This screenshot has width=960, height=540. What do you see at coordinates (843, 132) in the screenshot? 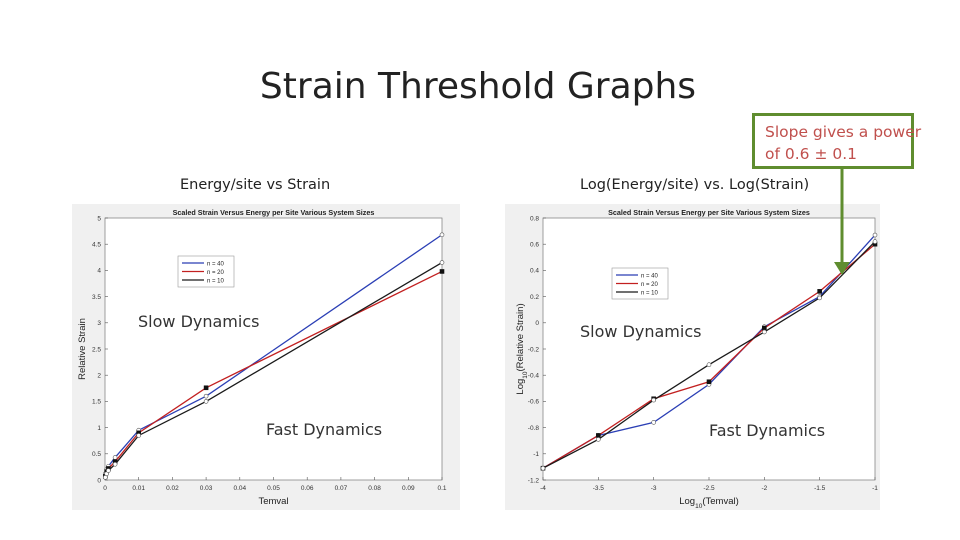
I see `slope-note-line-1: Slope gives a power` at bounding box center [843, 132].